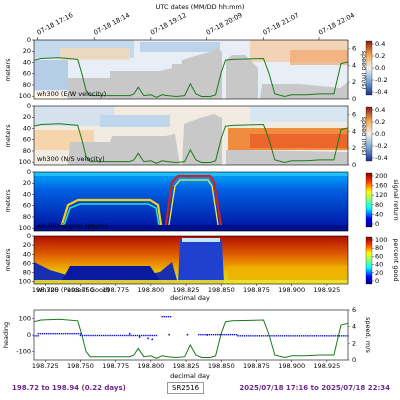 The height and width of the screenshot is (400, 400). I want to click on x-tick-label: 198.925, so click(326, 290).